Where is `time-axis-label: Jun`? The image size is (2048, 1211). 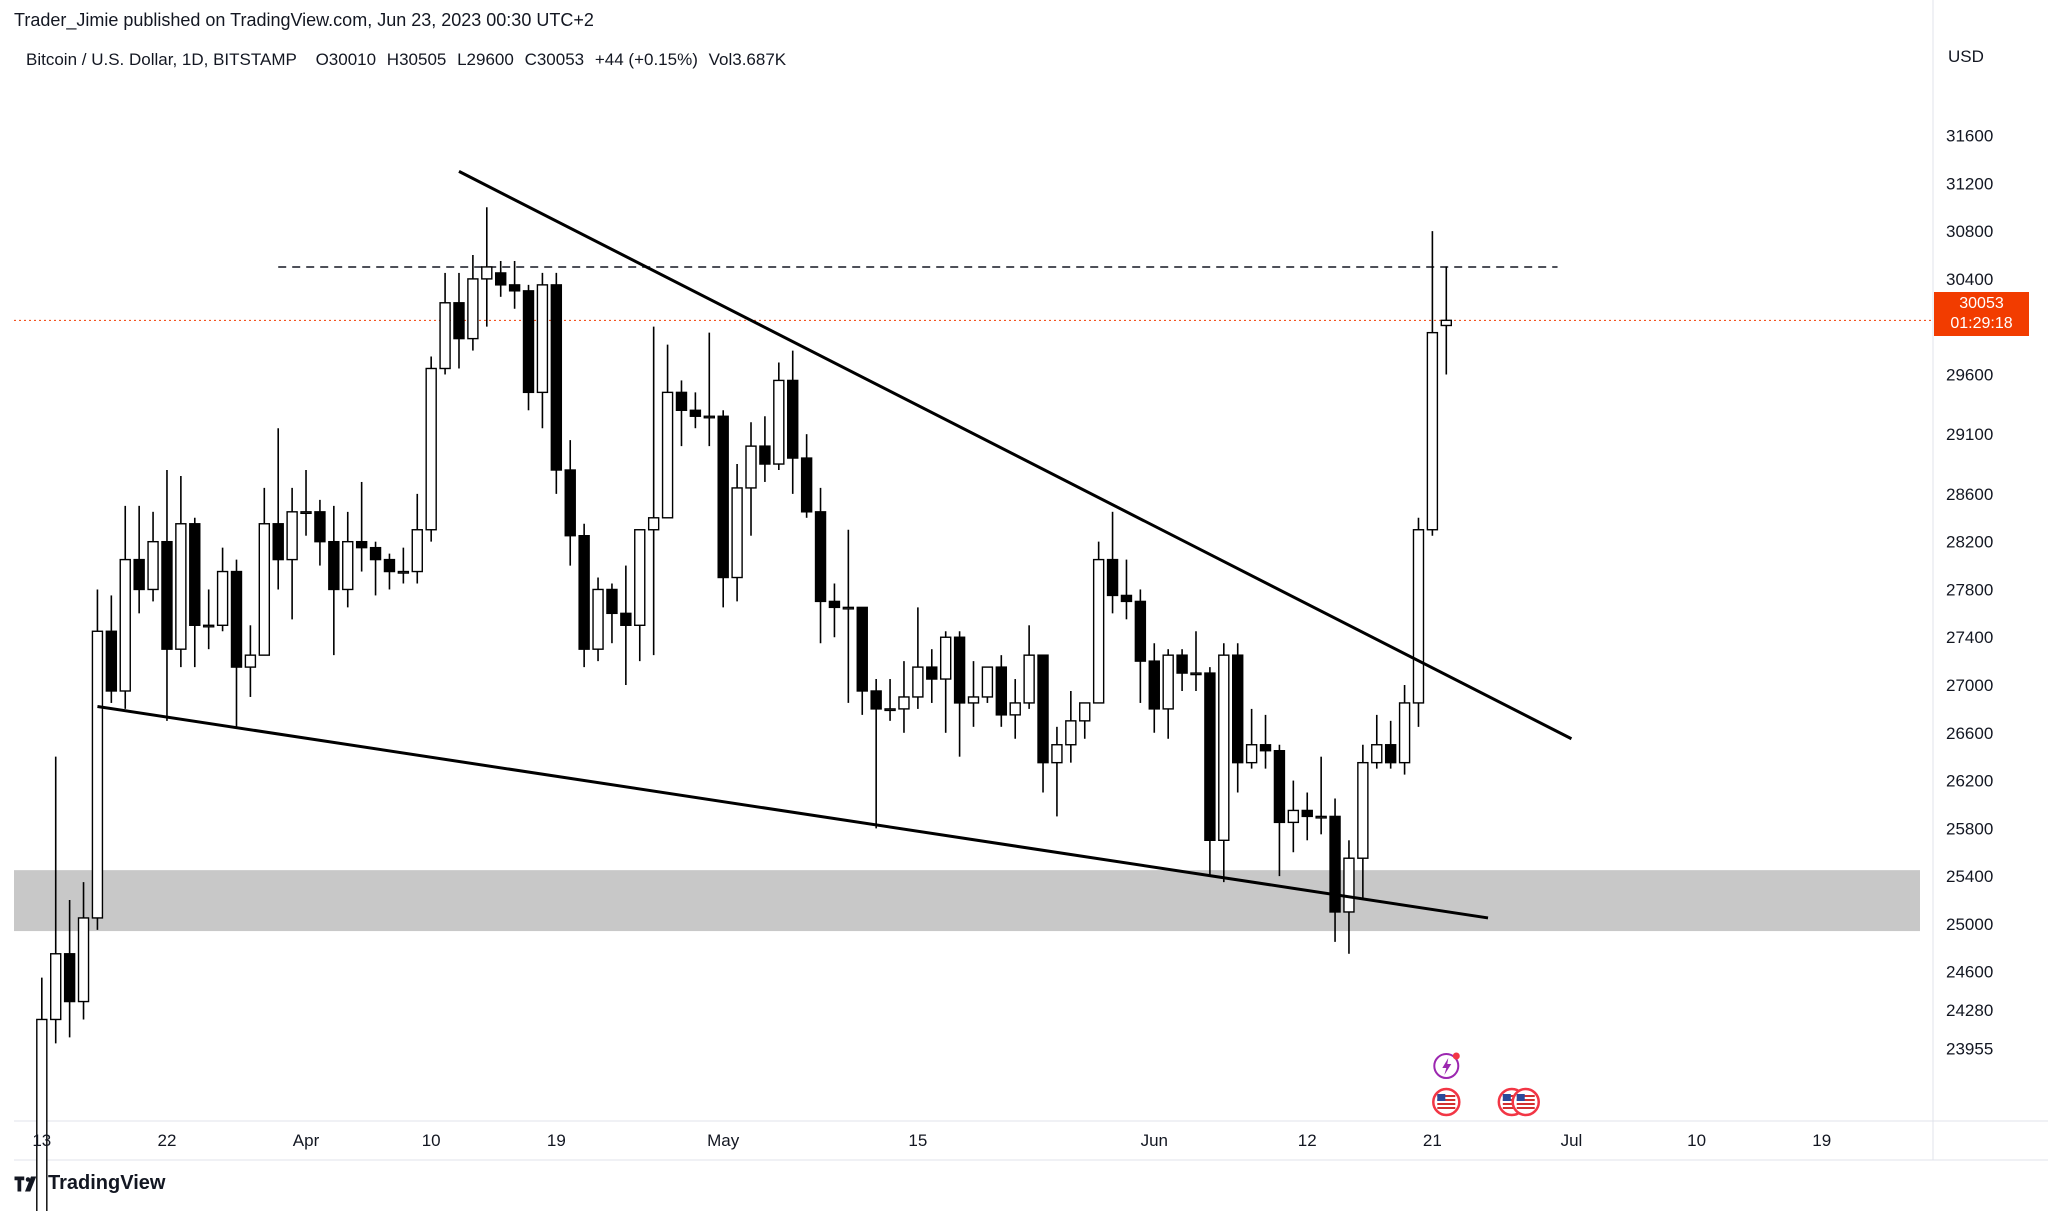
time-axis-label: Jun is located at coordinates (1154, 1140).